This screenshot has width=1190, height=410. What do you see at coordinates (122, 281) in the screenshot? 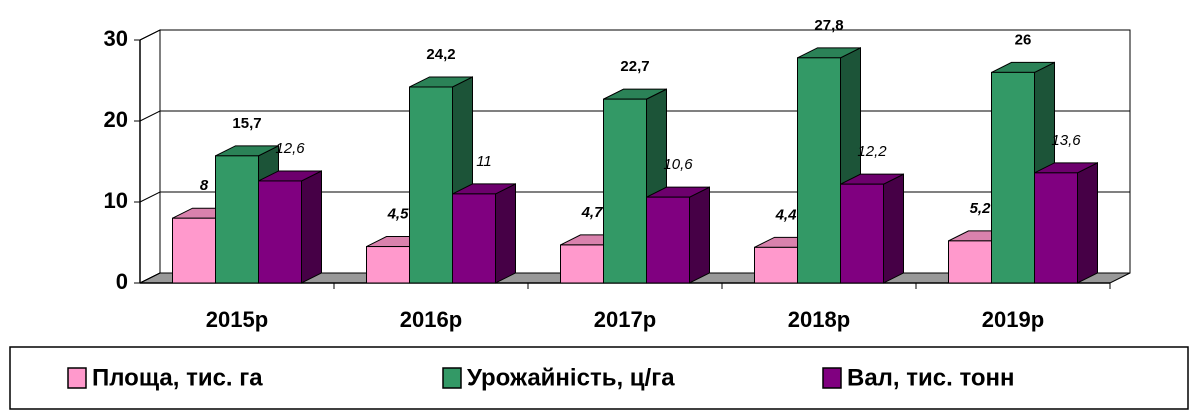
I see `y-tick-label: 0` at bounding box center [122, 281].